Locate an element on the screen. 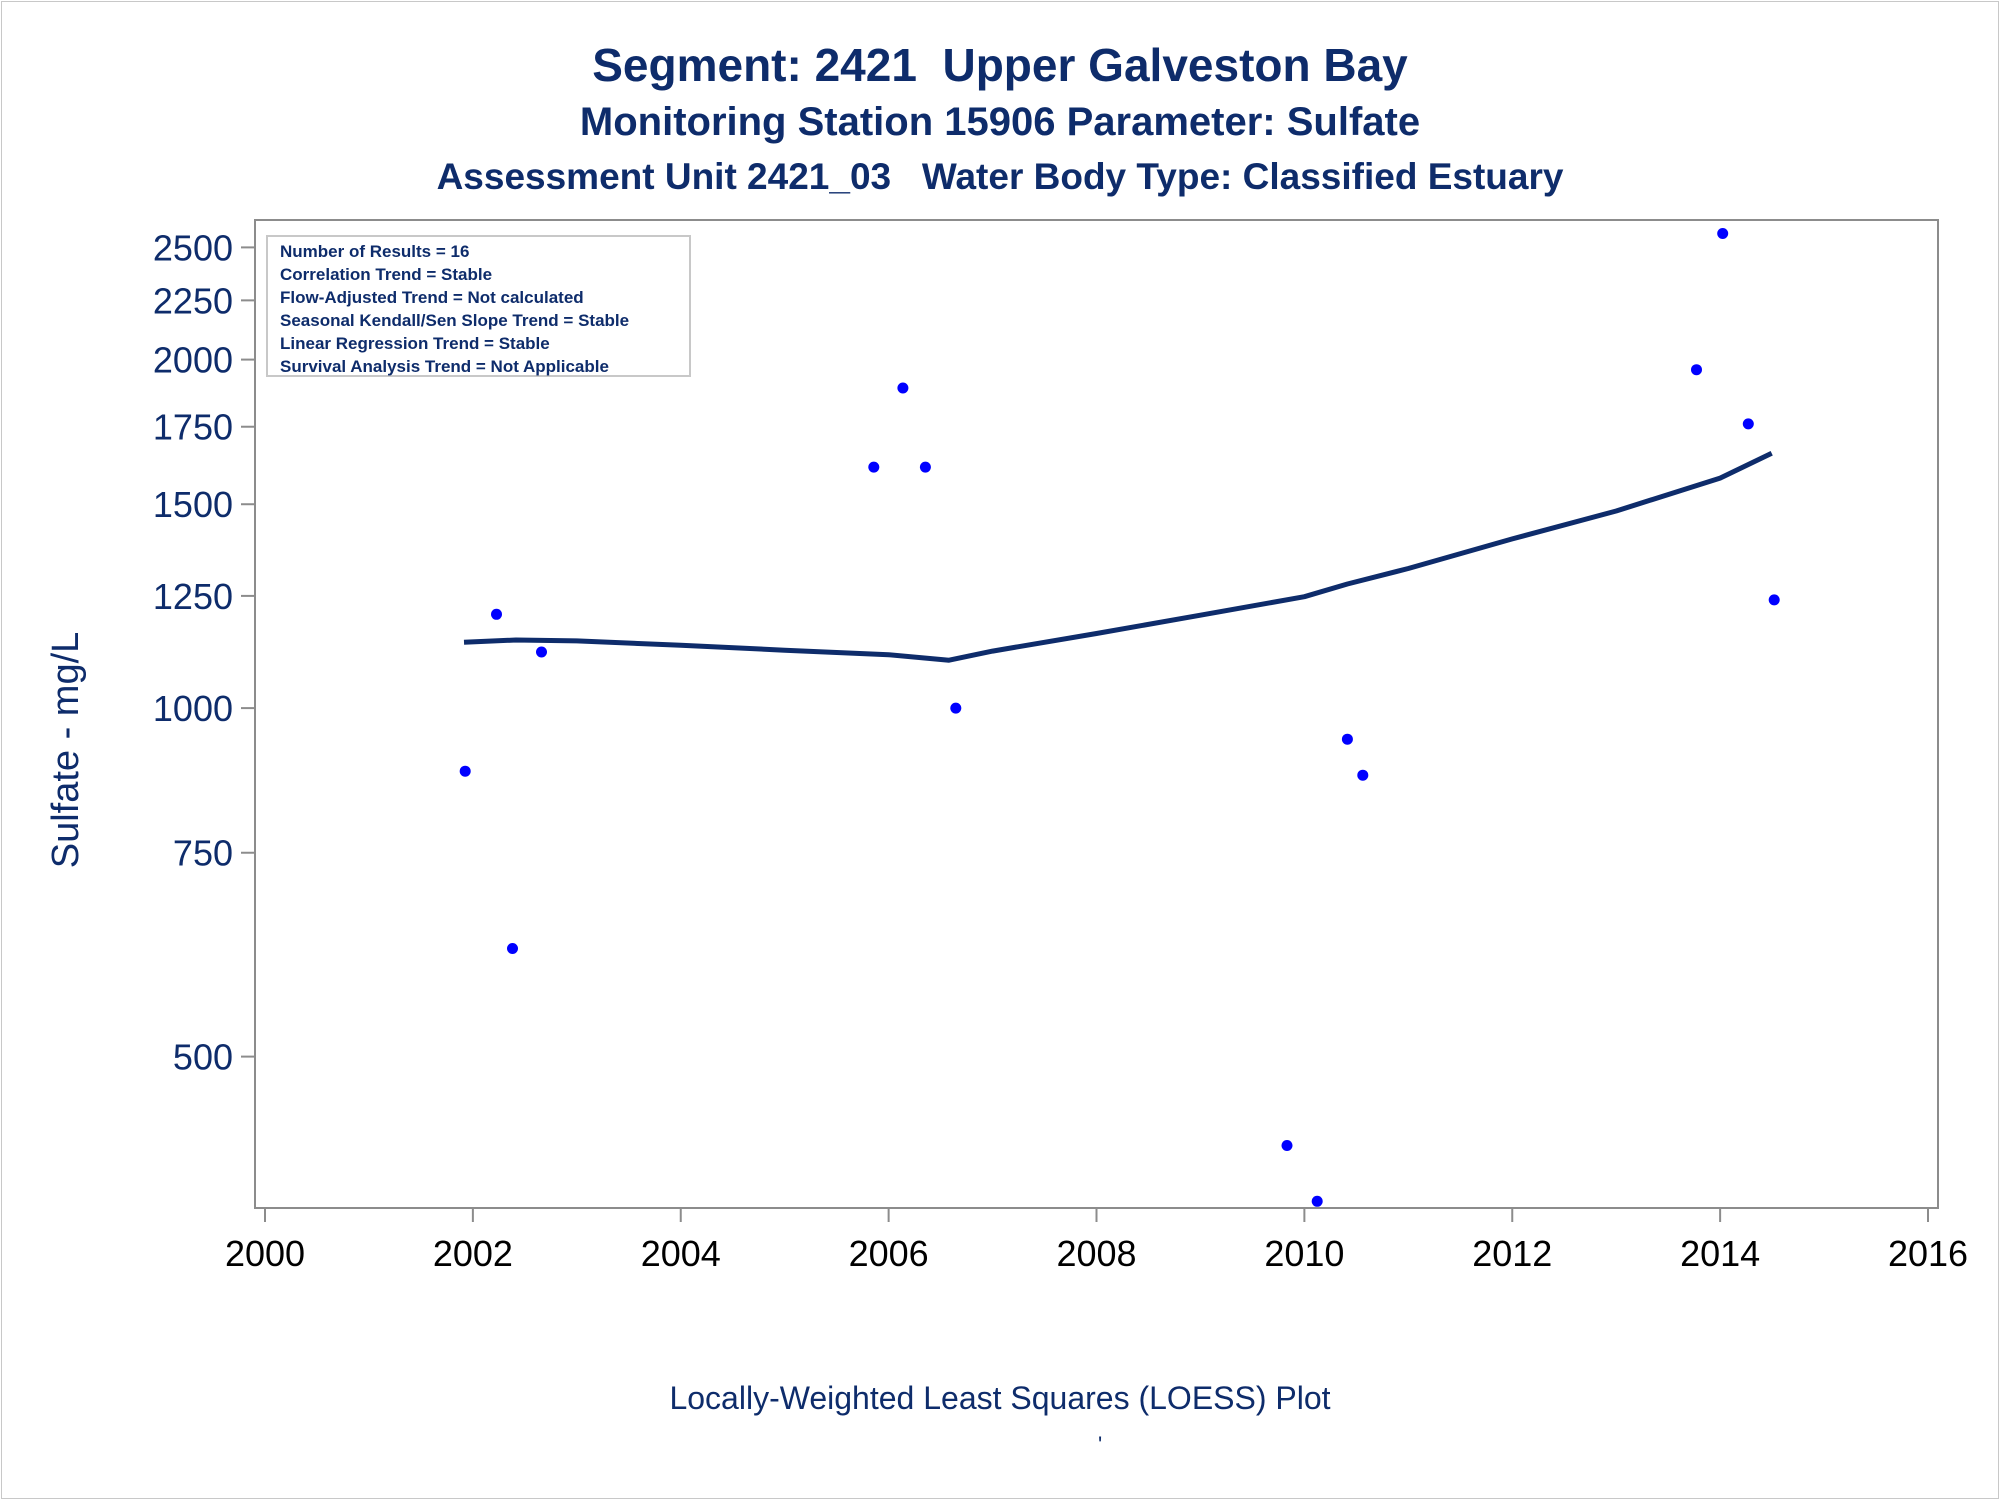  x-axis: 2000 2002 2004 2006 2008 2010 2012 2014 2016 is located at coordinates (1096, 1241).